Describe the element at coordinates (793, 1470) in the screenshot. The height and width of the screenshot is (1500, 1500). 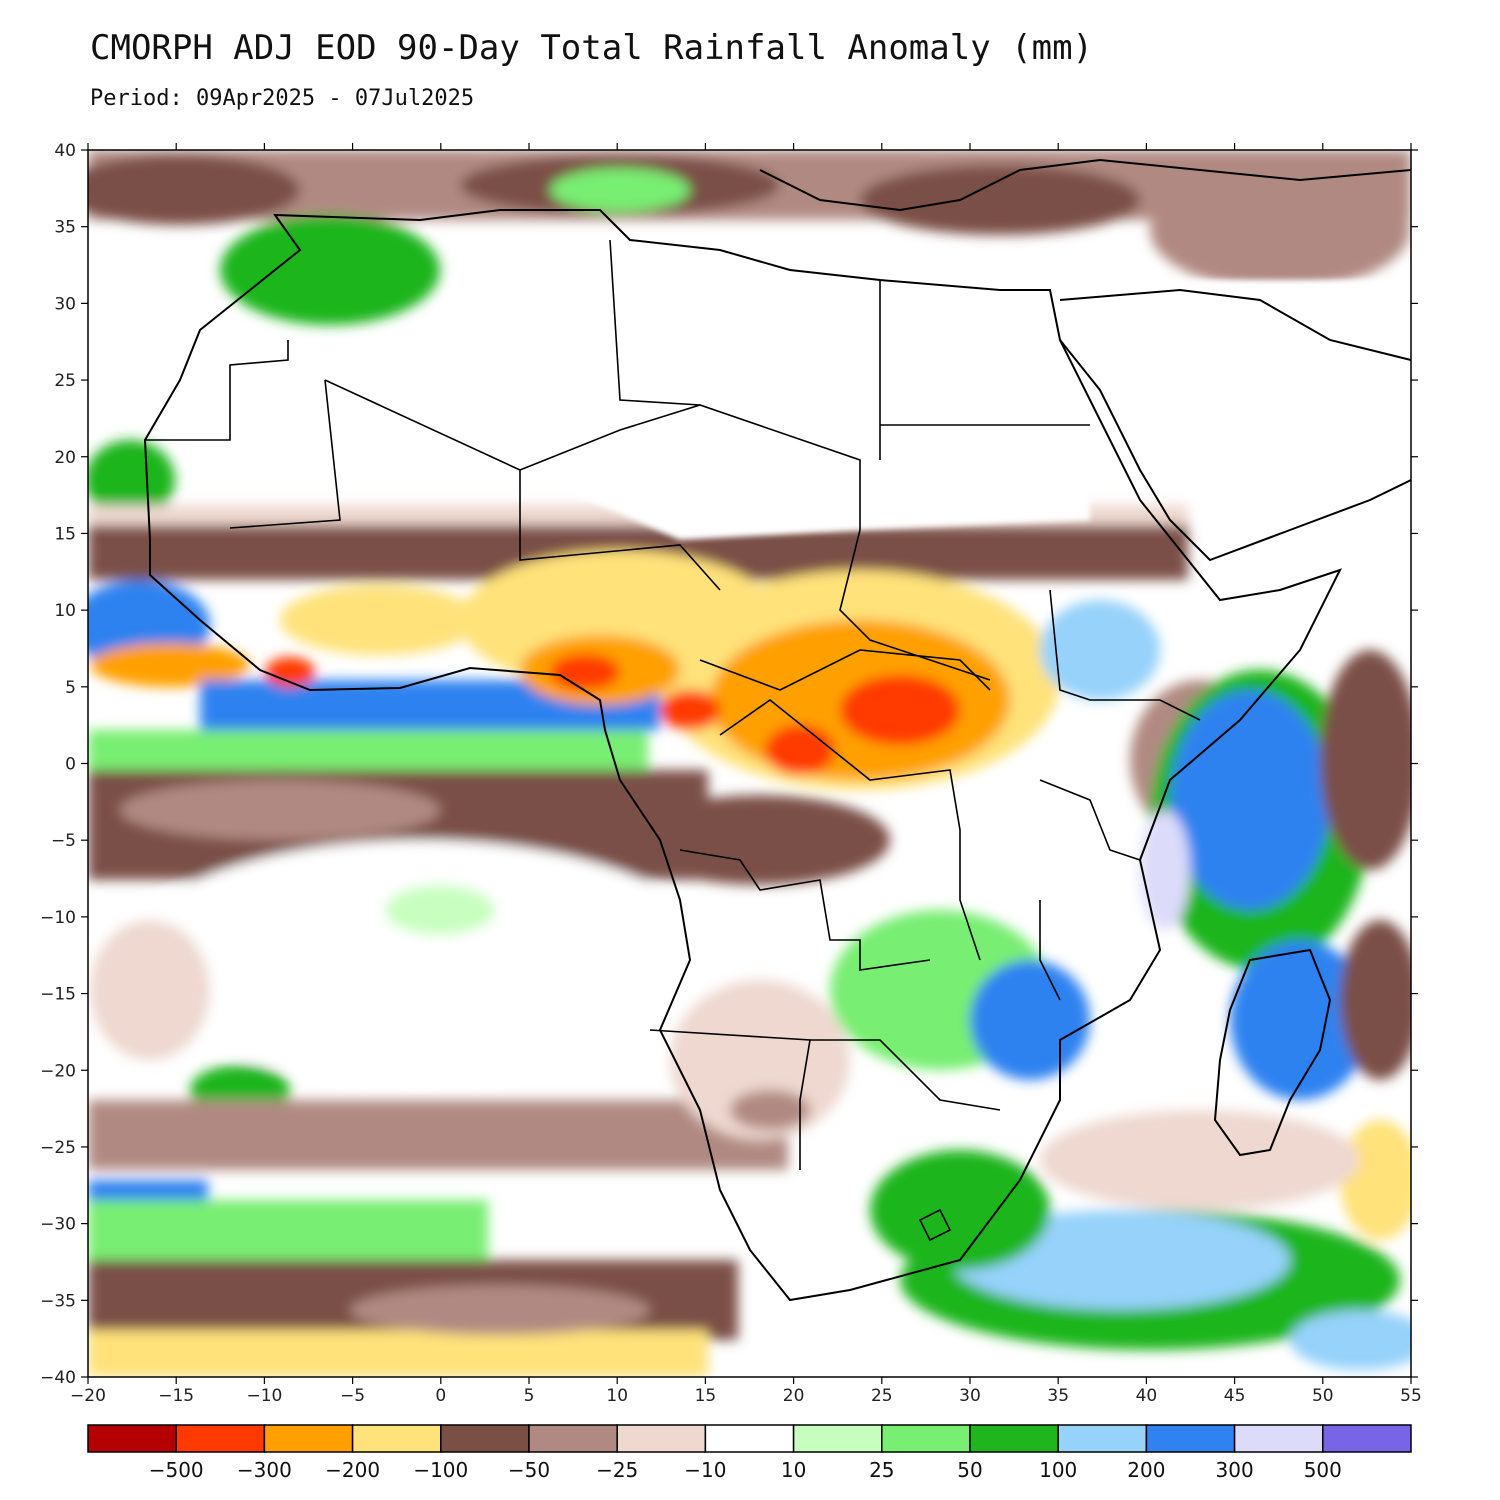
I see `colorbar-label: 10` at that location.